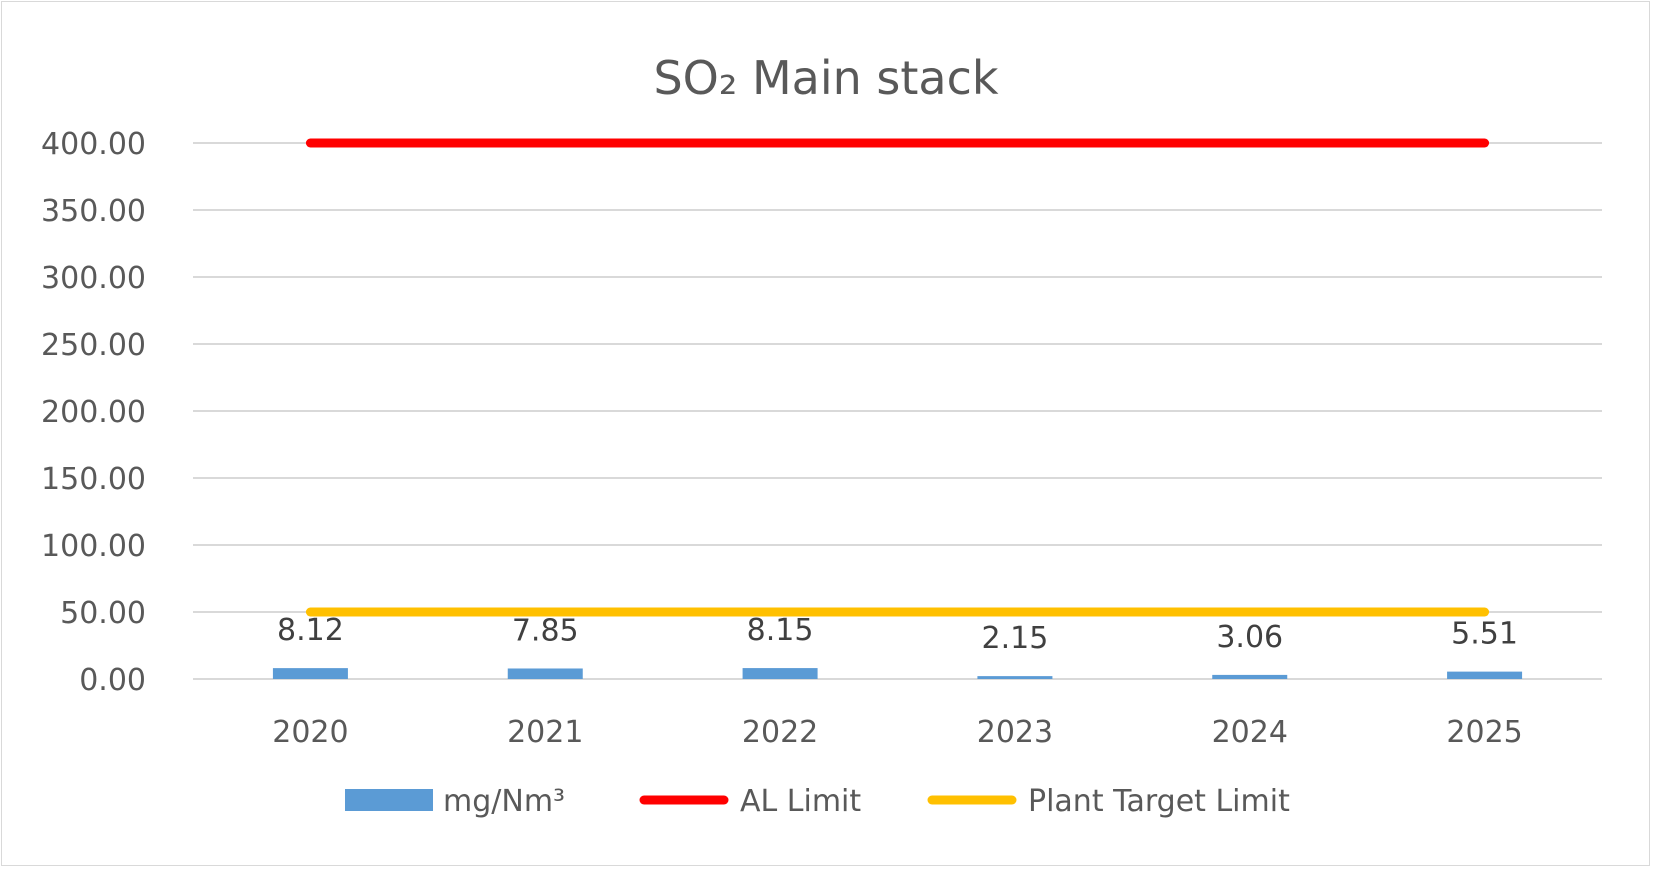 The image size is (1653, 869). Describe the element at coordinates (780, 630) in the screenshot. I see `data-label-2022: 8.15` at that location.